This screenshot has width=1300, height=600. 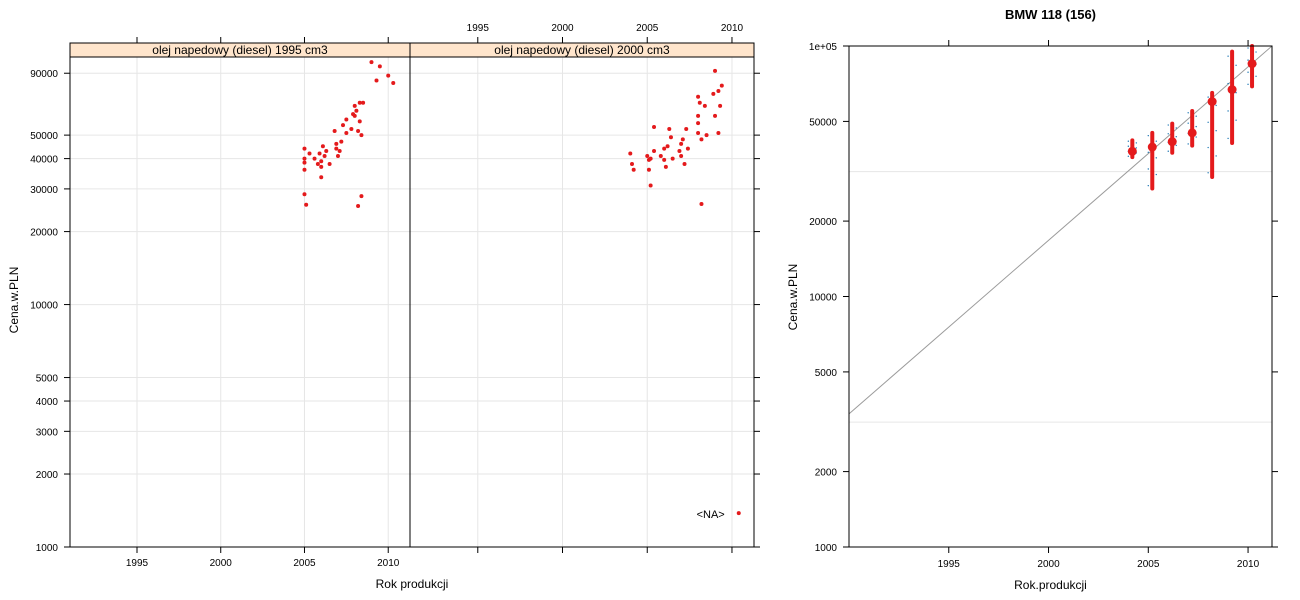 I want to click on x-axis-label: Rok produkcji, so click(x=412, y=584).